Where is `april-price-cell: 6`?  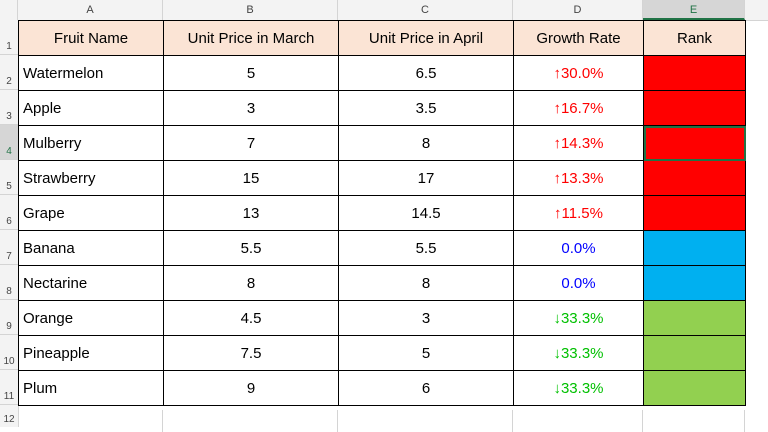
april-price-cell: 6 is located at coordinates (426, 388).